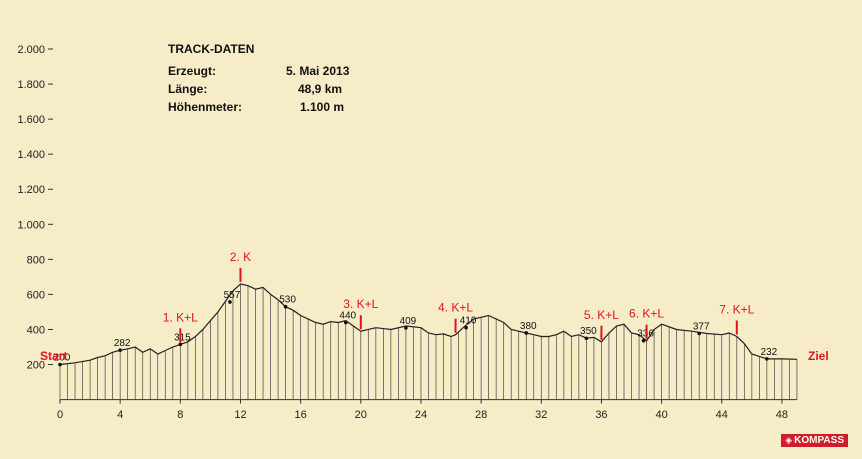 The width and height of the screenshot is (862, 459). What do you see at coordinates (122, 343) in the screenshot?
I see `elevation-label: 282` at bounding box center [122, 343].